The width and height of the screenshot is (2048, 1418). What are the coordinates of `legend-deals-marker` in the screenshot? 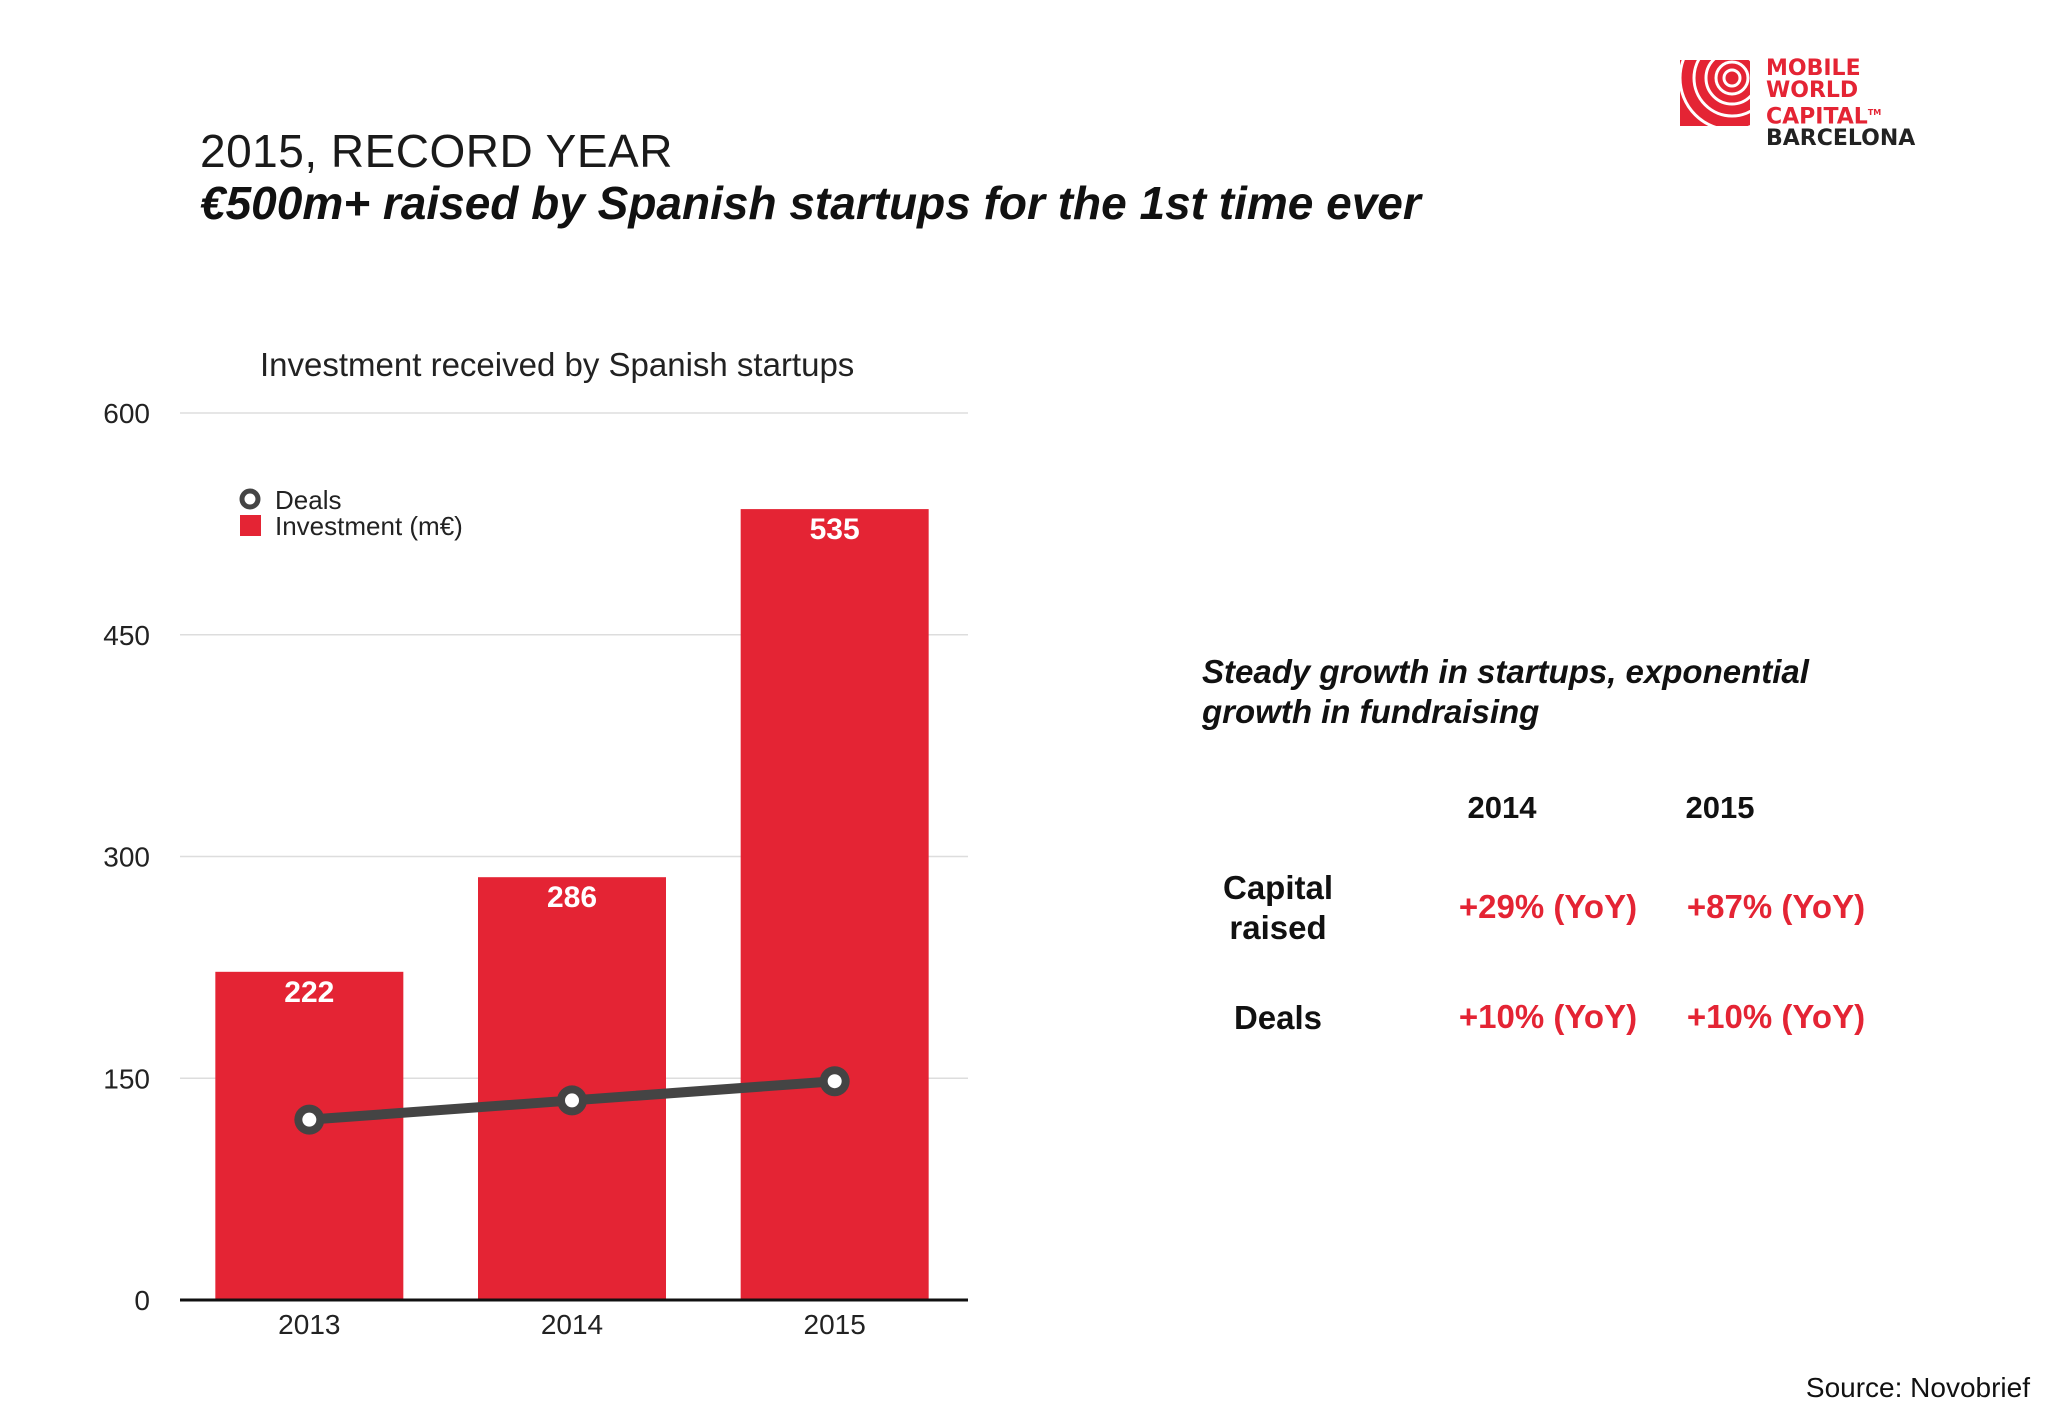 It's located at (250, 499).